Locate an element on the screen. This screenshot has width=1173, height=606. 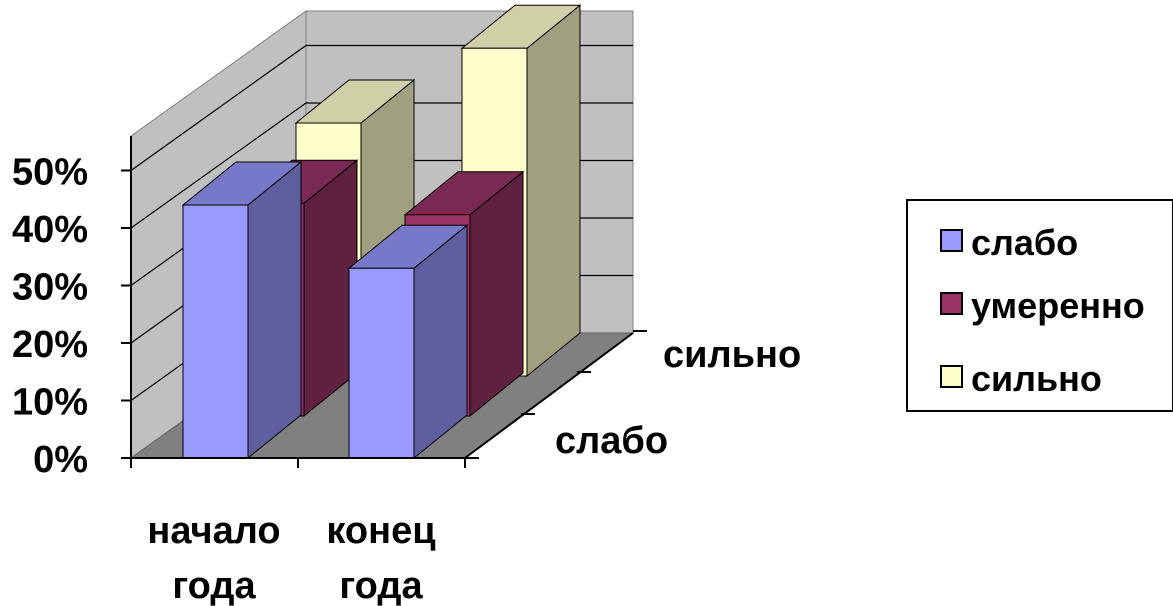
legend: слабо умеренно сильно is located at coordinates (1039, 305).